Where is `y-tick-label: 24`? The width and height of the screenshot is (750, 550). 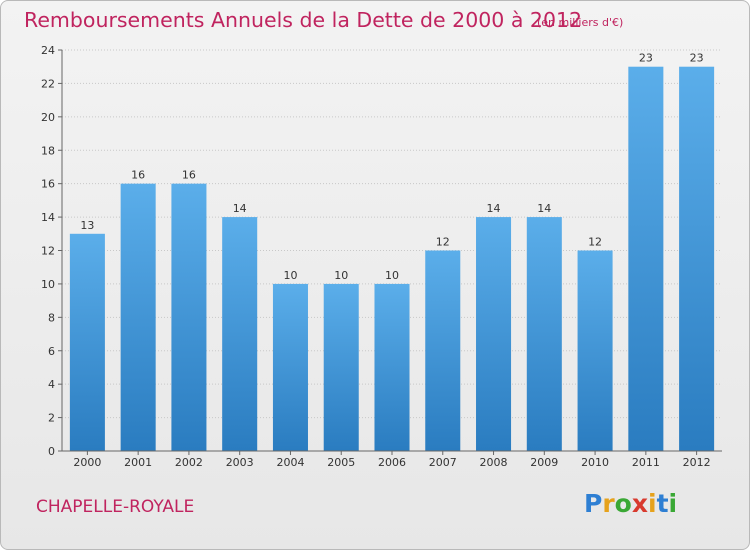
y-tick-label: 24 is located at coordinates (48, 50).